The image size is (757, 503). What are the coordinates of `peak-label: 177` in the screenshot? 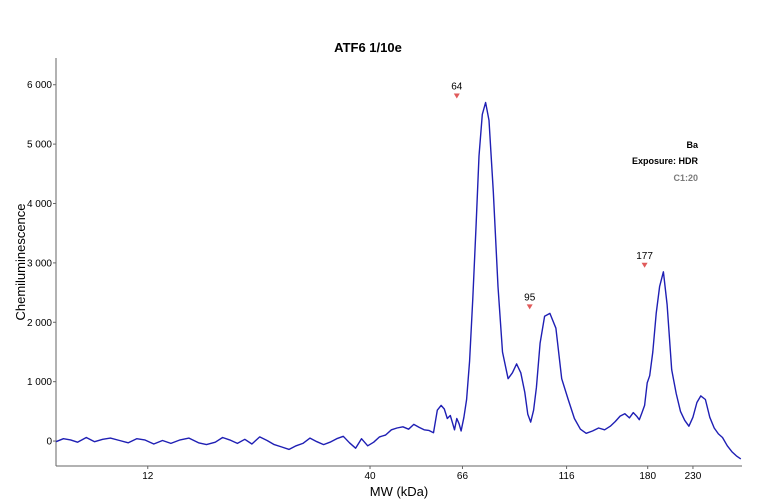 It's located at (644, 256).